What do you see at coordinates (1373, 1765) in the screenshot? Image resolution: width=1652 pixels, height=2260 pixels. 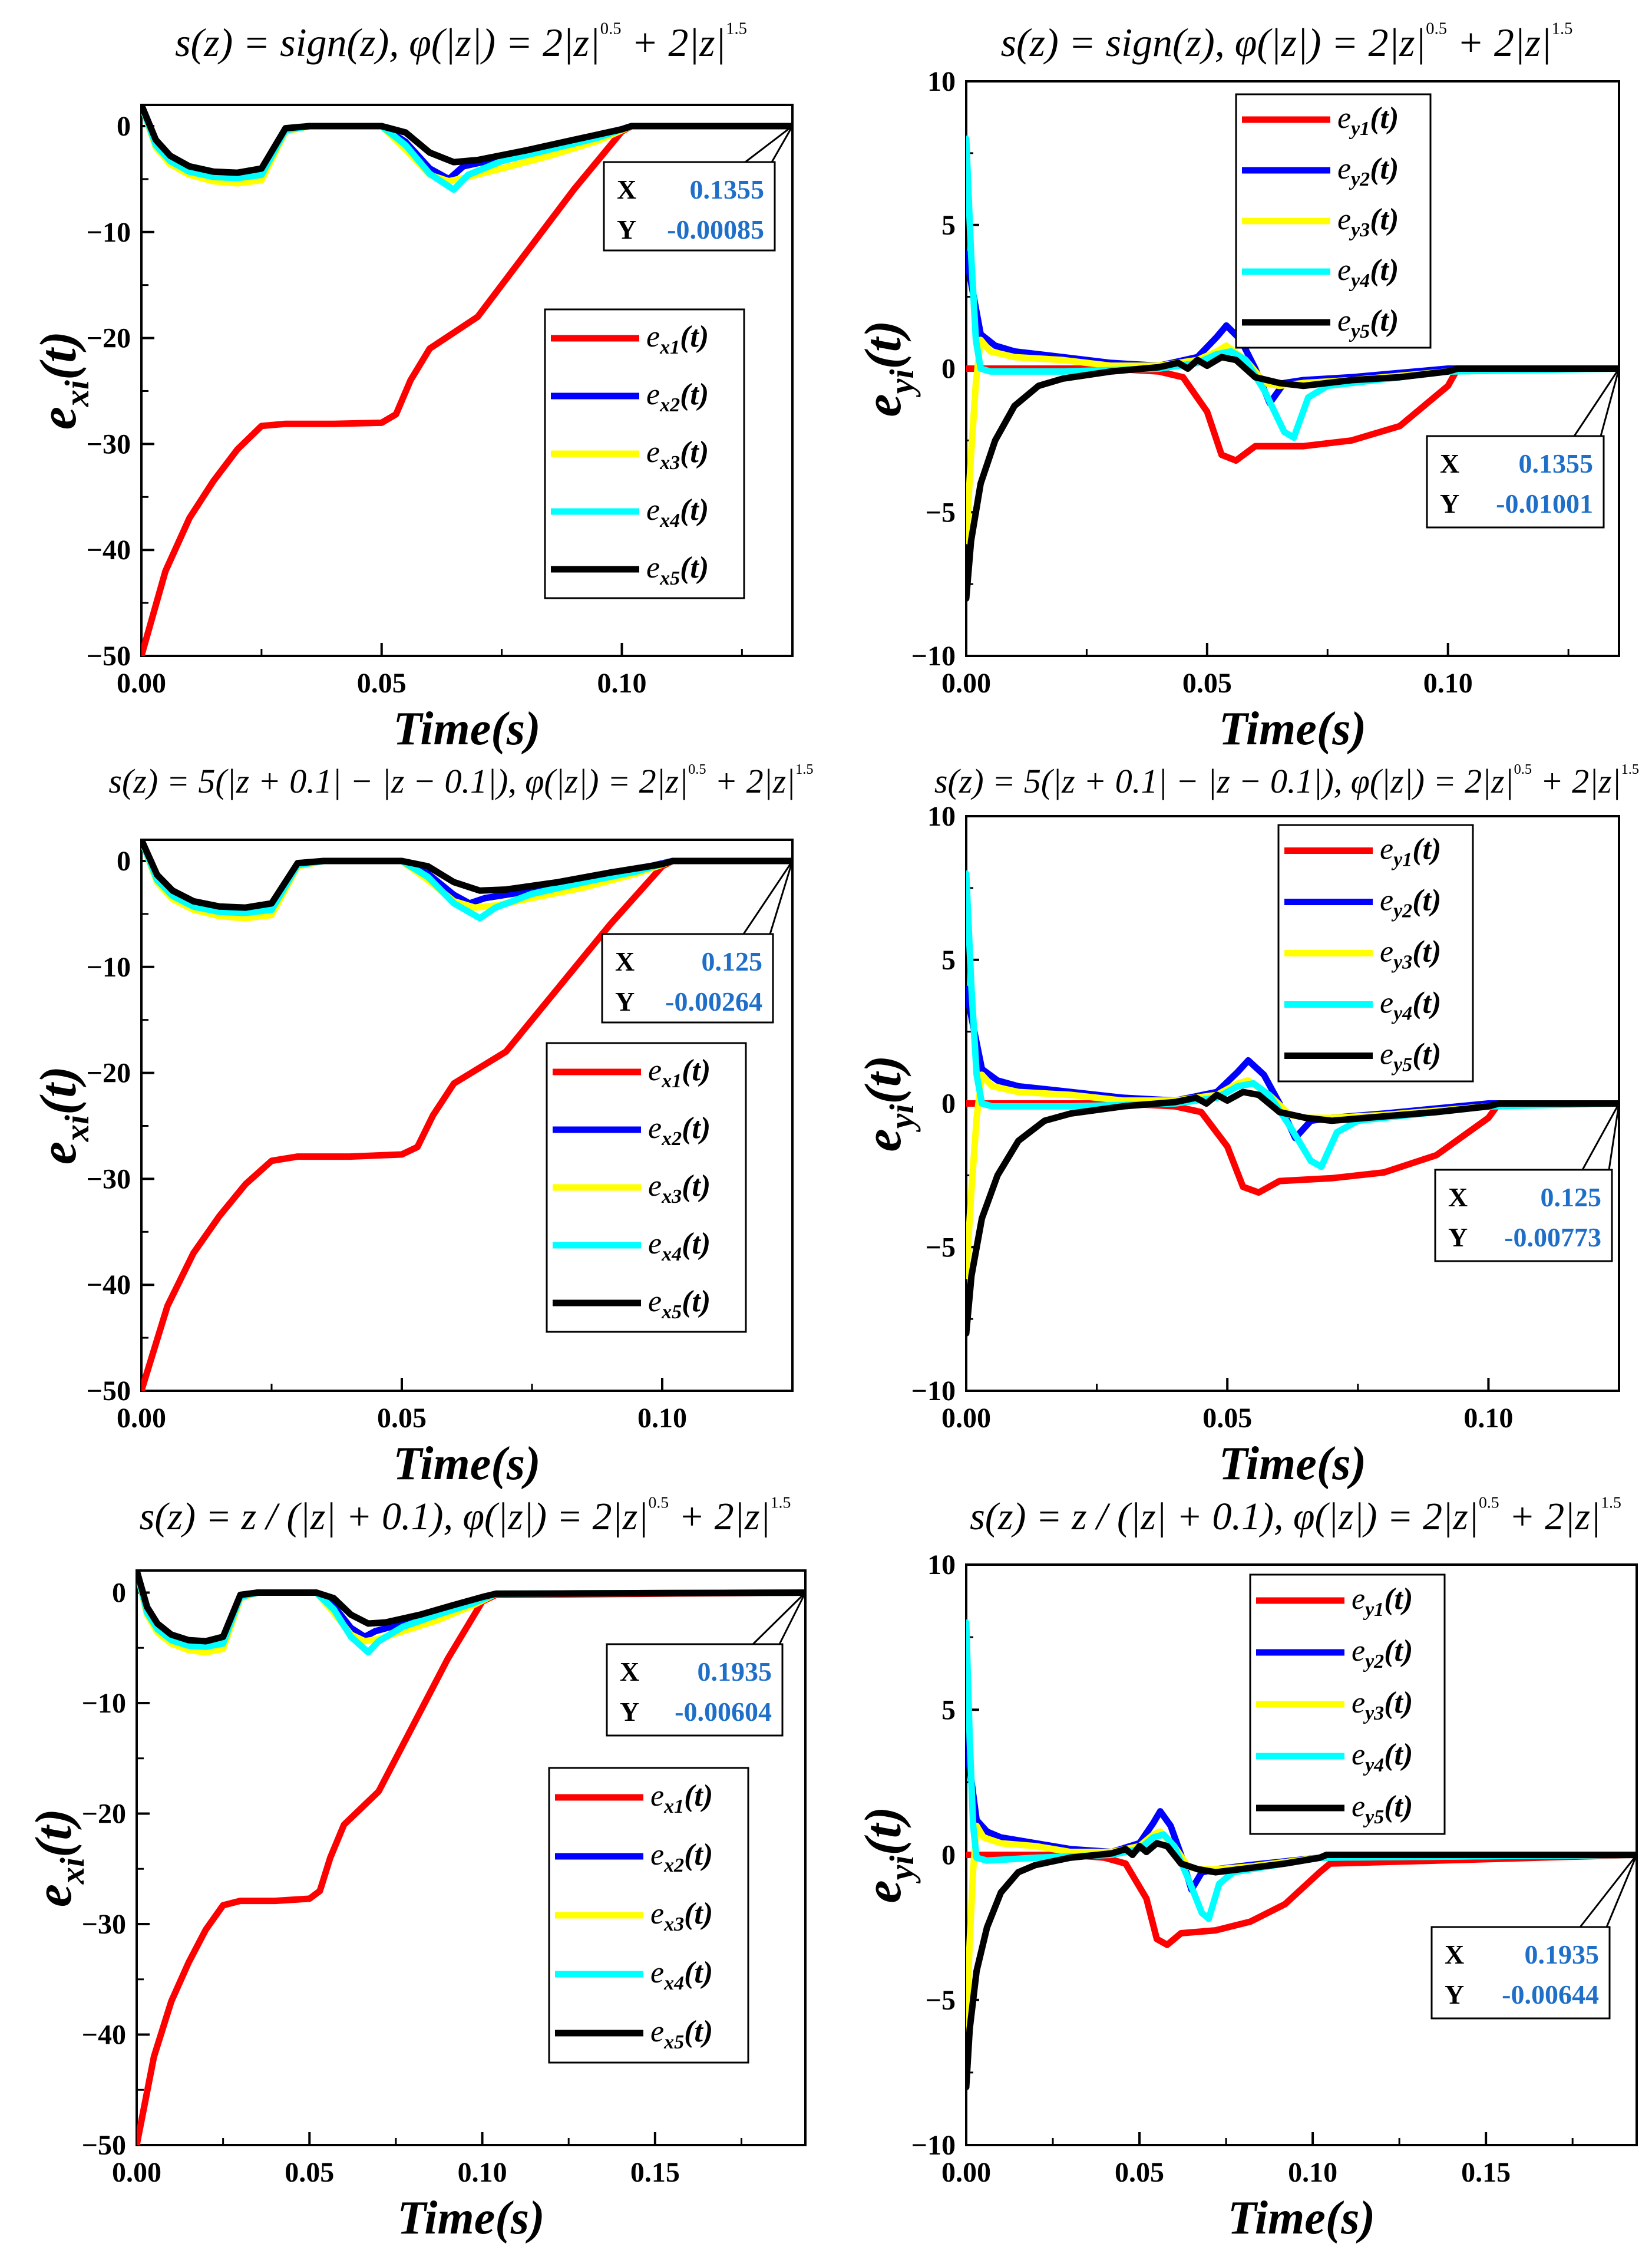 I see `legend-label-sub: y4` at bounding box center [1373, 1765].